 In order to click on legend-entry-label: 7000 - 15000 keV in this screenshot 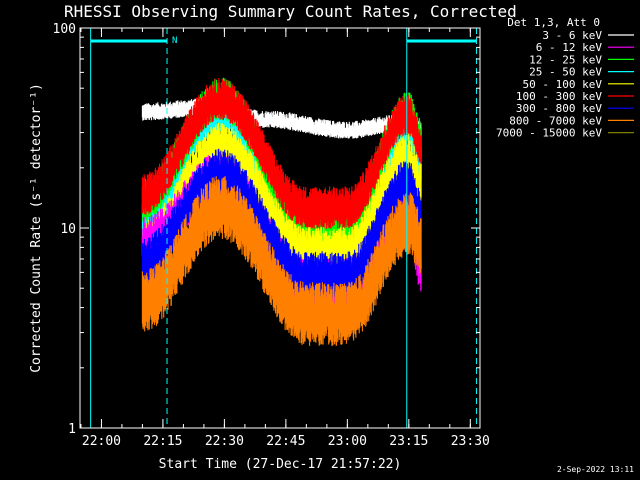, I will do `click(549, 133)`.